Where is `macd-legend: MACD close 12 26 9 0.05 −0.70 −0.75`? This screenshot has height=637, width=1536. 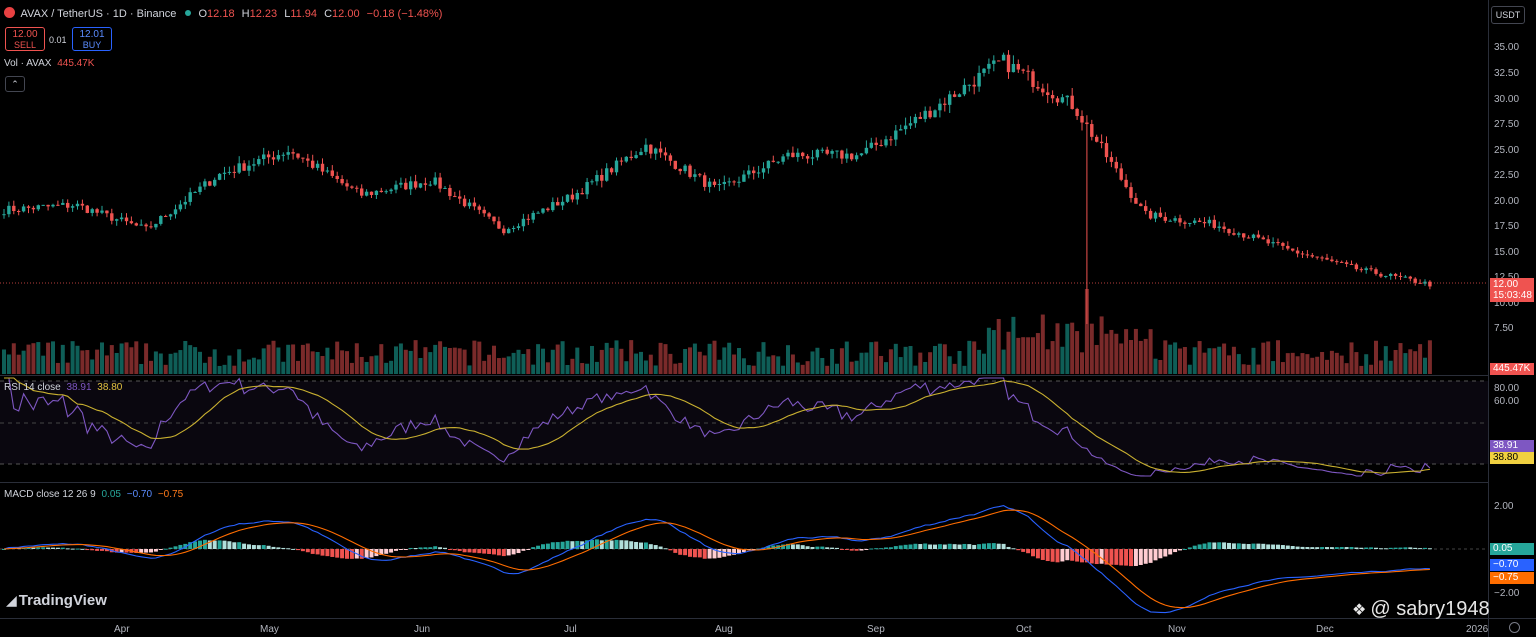
macd-legend: MACD close 12 26 9 0.05 −0.70 −0.75 is located at coordinates (93, 494).